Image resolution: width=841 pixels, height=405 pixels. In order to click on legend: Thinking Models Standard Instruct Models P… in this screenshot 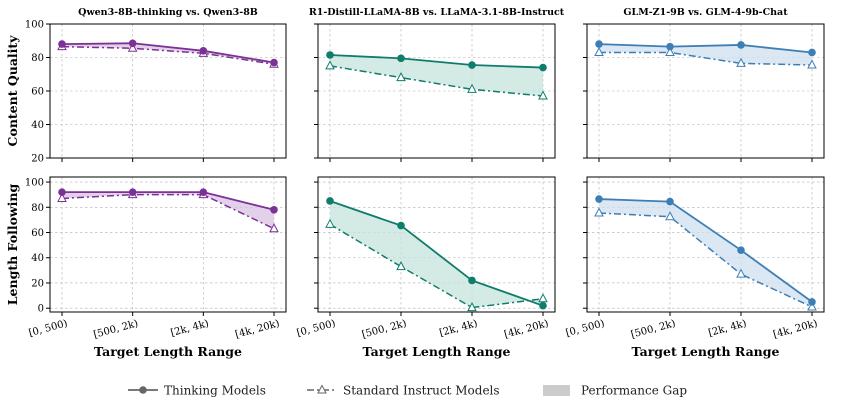, I will do `click(407, 391)`.